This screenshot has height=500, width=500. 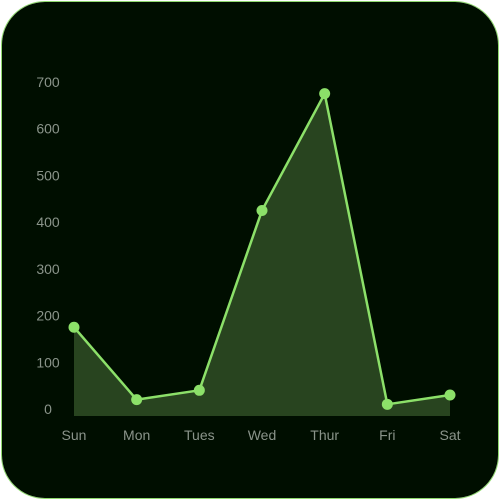 I want to click on x-tick-label: Thur, so click(x=324, y=435).